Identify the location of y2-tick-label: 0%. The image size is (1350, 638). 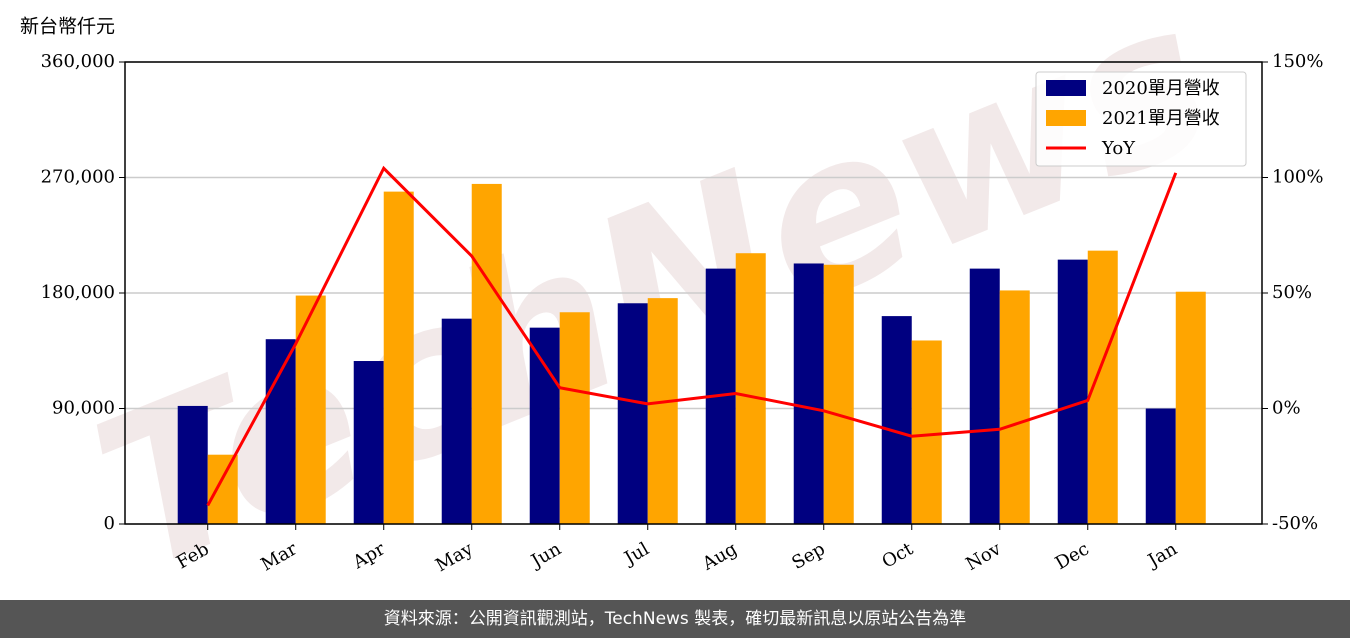
(1286, 408).